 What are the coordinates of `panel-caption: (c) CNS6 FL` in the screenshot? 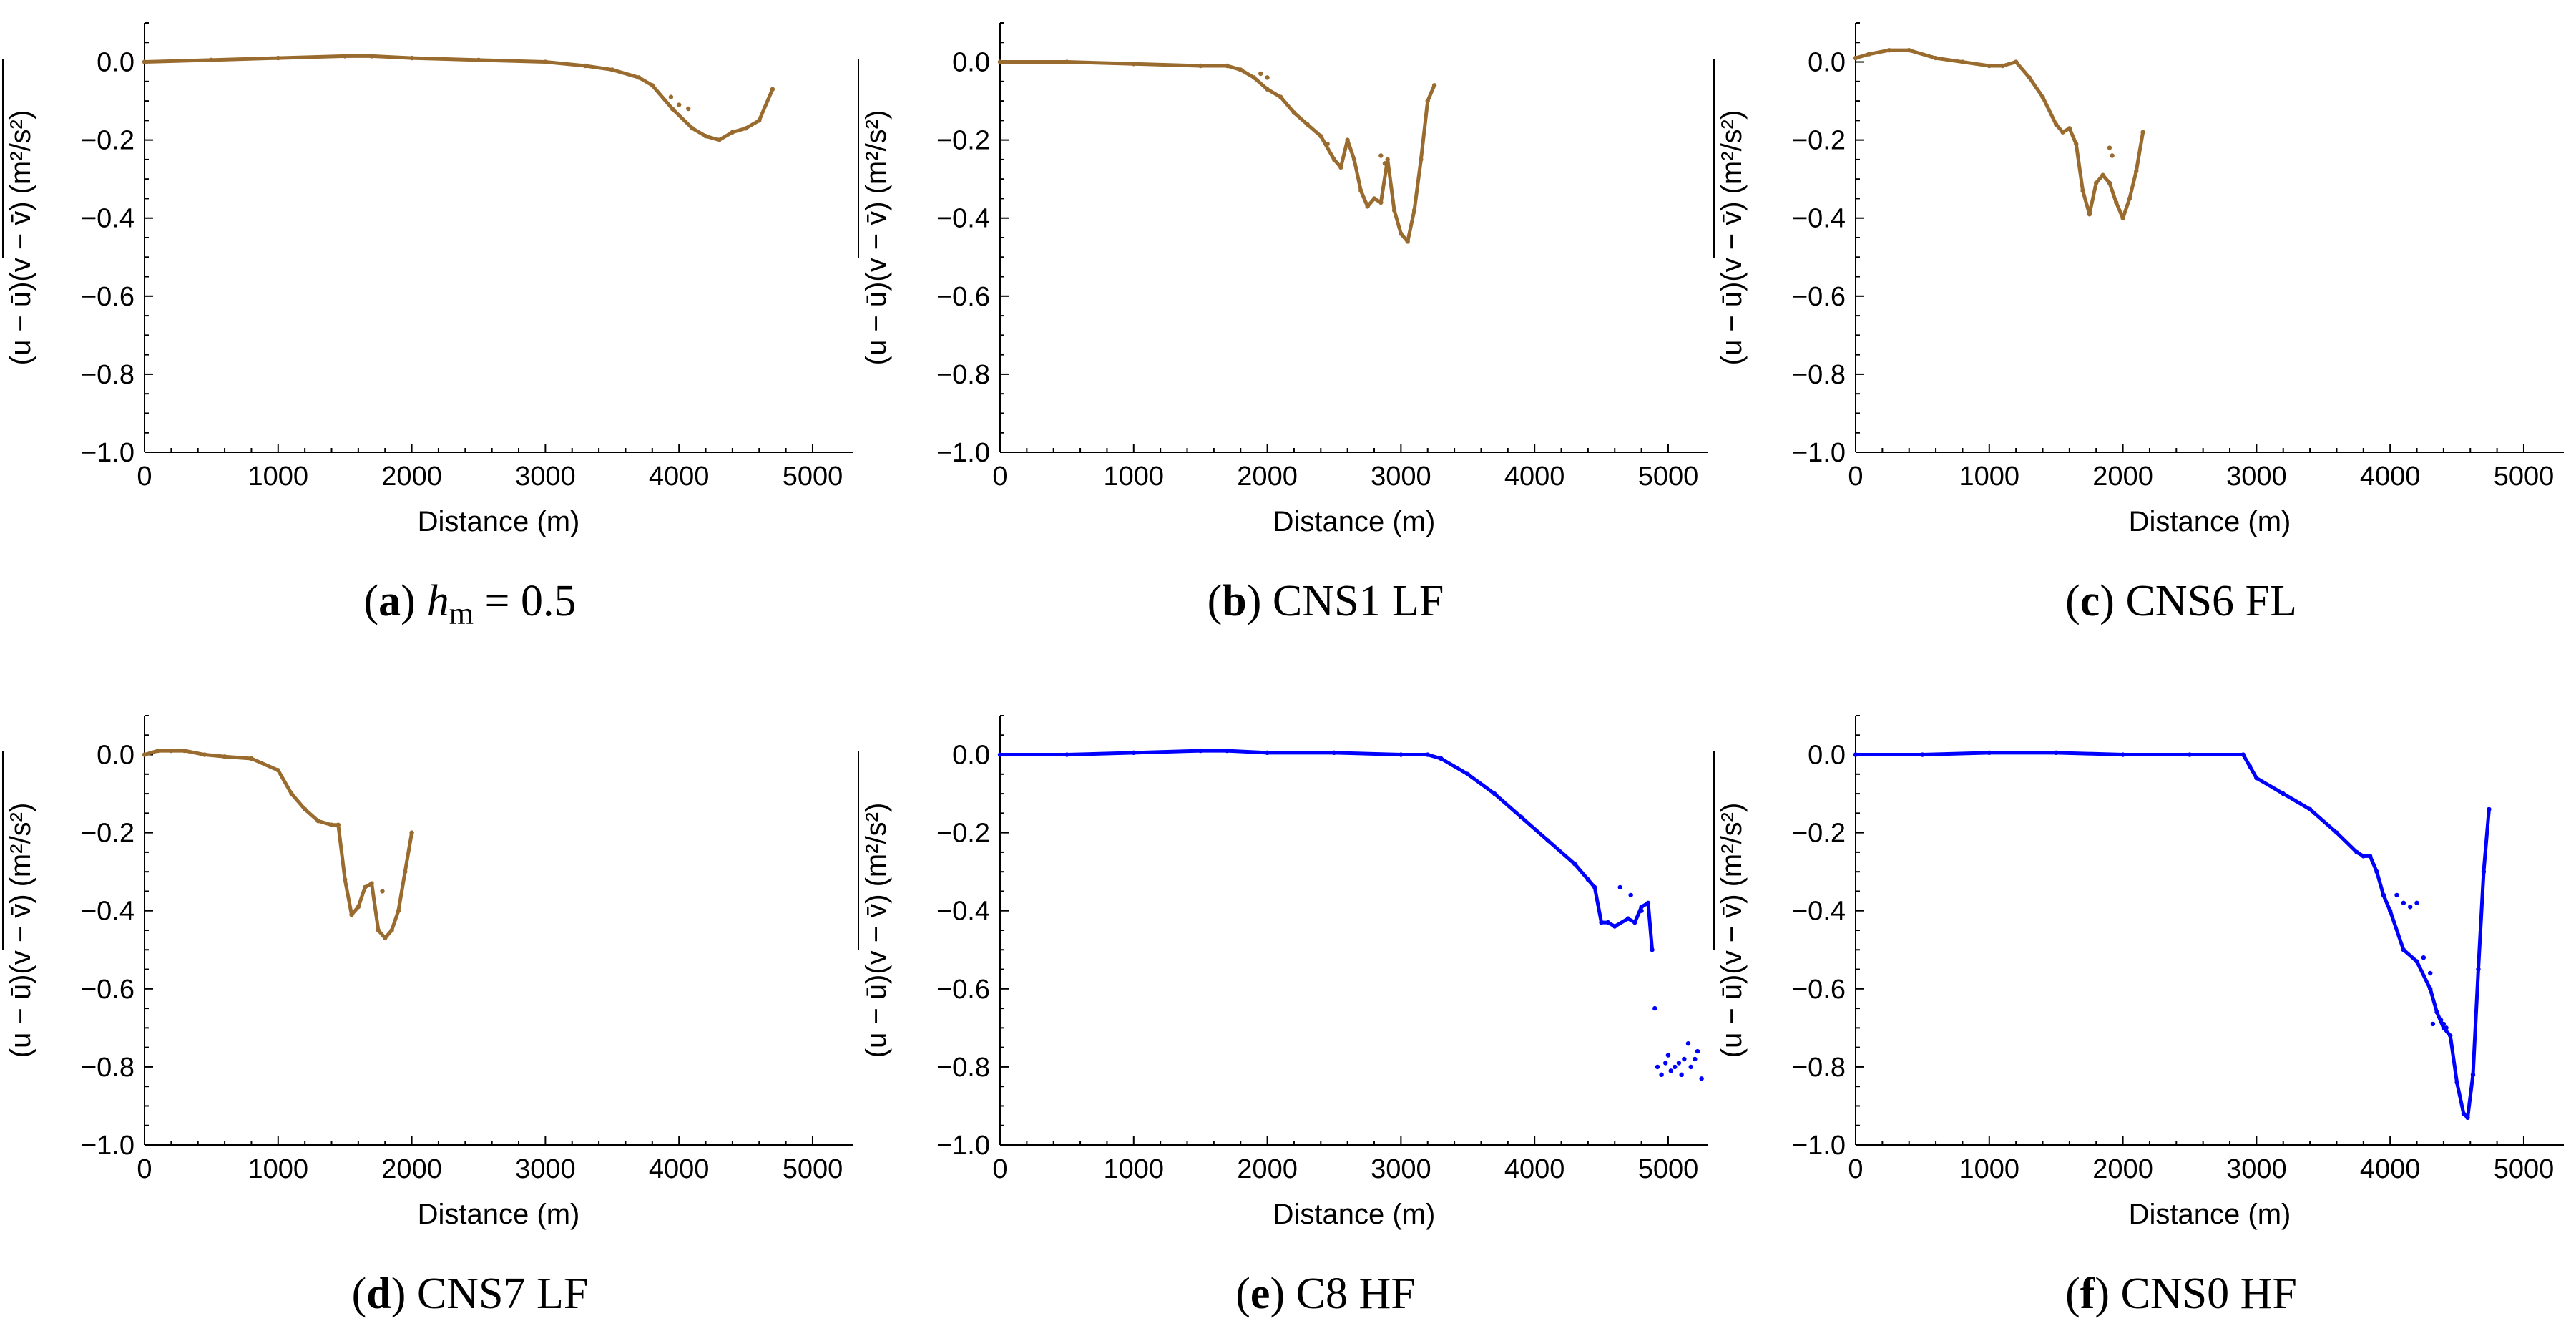 It's located at (2181, 601).